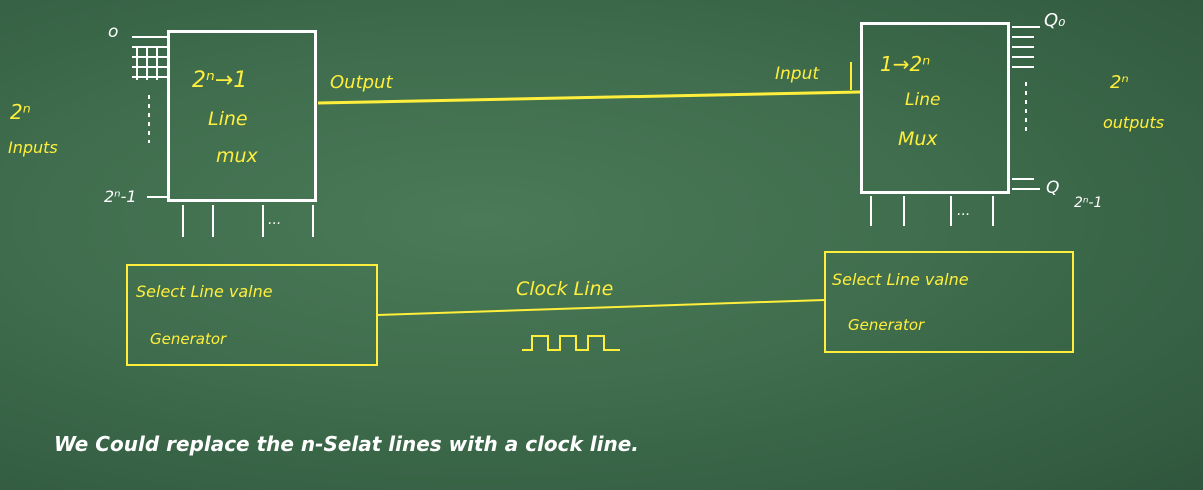 The image size is (1203, 490). I want to click on clock-line-label: Clock Line, so click(565, 289).